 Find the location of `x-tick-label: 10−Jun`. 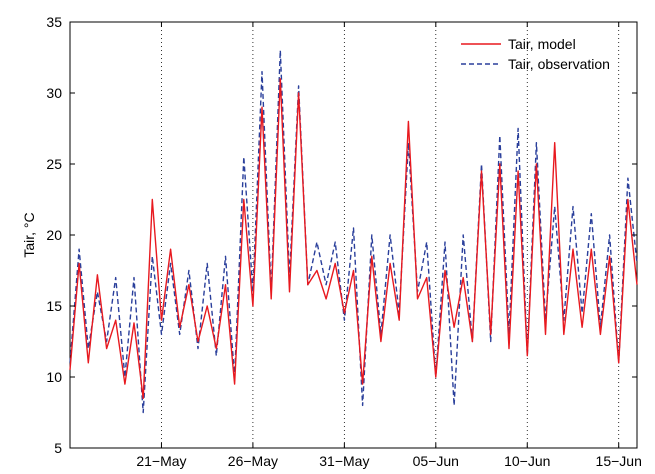

x-tick-label: 10−Jun is located at coordinates (527, 461).